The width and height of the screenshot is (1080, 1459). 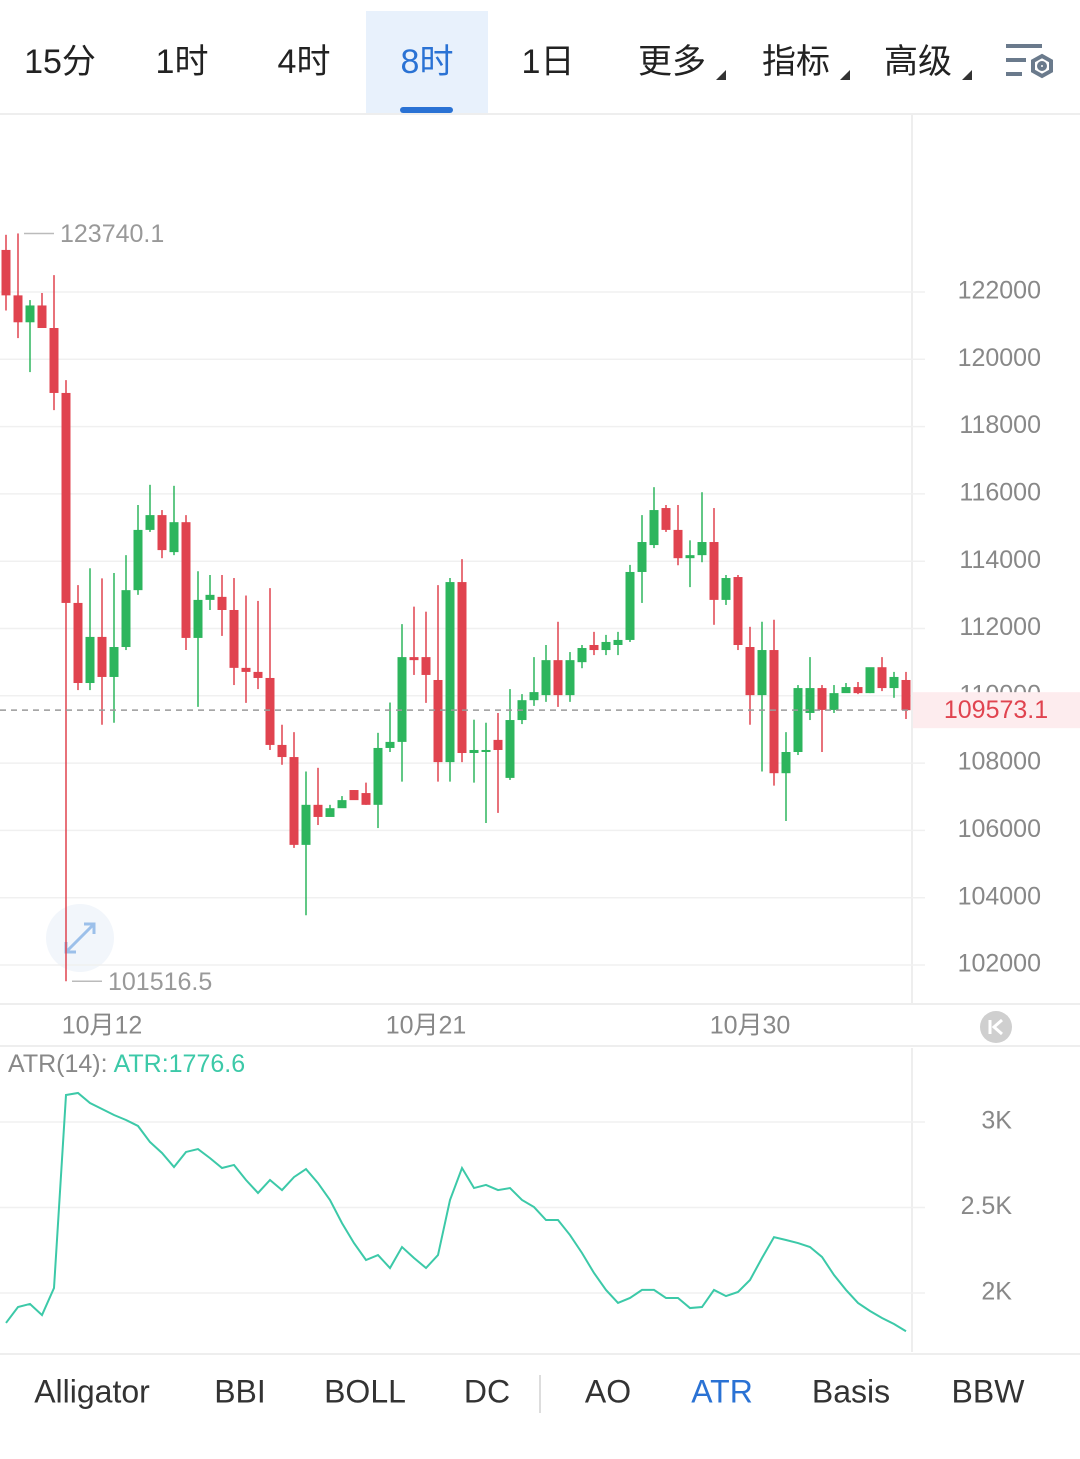 I want to click on last-price-label: 109573.1, so click(x=996, y=710).